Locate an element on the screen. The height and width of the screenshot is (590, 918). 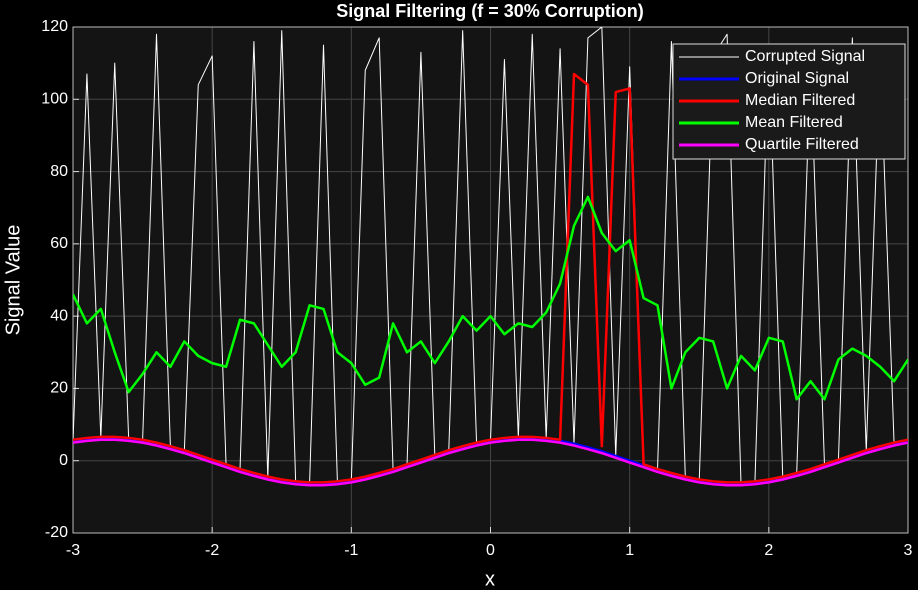
y-axis-label: Signal Value is located at coordinates (13, 280).